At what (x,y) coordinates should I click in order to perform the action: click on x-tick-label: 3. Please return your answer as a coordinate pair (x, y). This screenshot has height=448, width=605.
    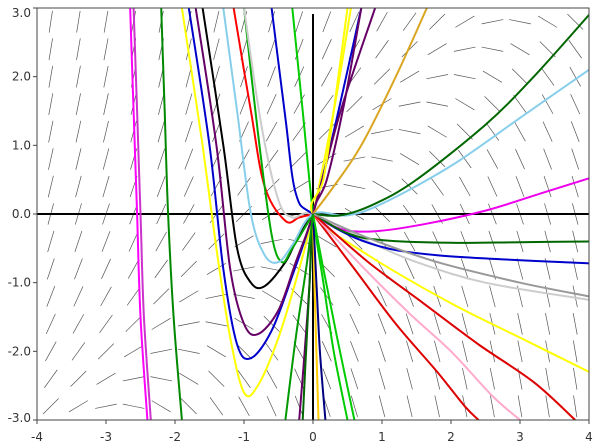
    Looking at the image, I should click on (520, 437).